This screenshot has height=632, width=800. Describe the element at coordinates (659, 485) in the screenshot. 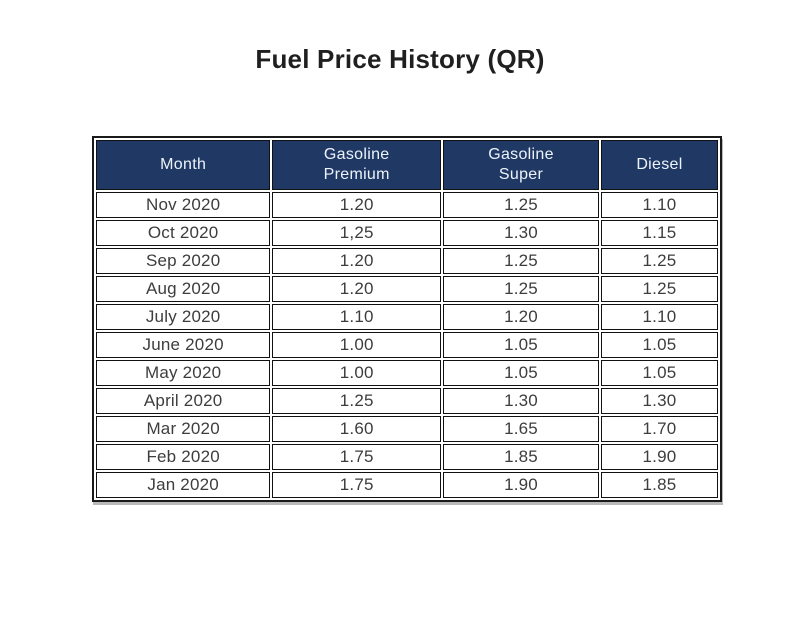

I see `diesel-cell: 1.85` at that location.